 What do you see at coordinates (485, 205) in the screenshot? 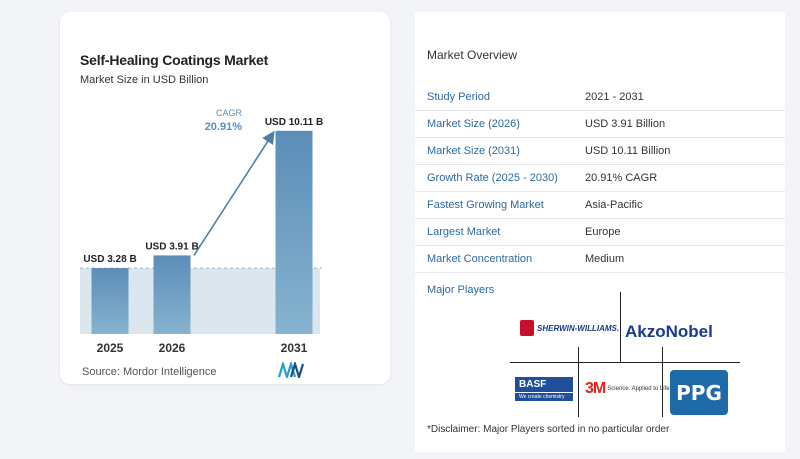
I see `row-label: Fastest Growing Market` at bounding box center [485, 205].